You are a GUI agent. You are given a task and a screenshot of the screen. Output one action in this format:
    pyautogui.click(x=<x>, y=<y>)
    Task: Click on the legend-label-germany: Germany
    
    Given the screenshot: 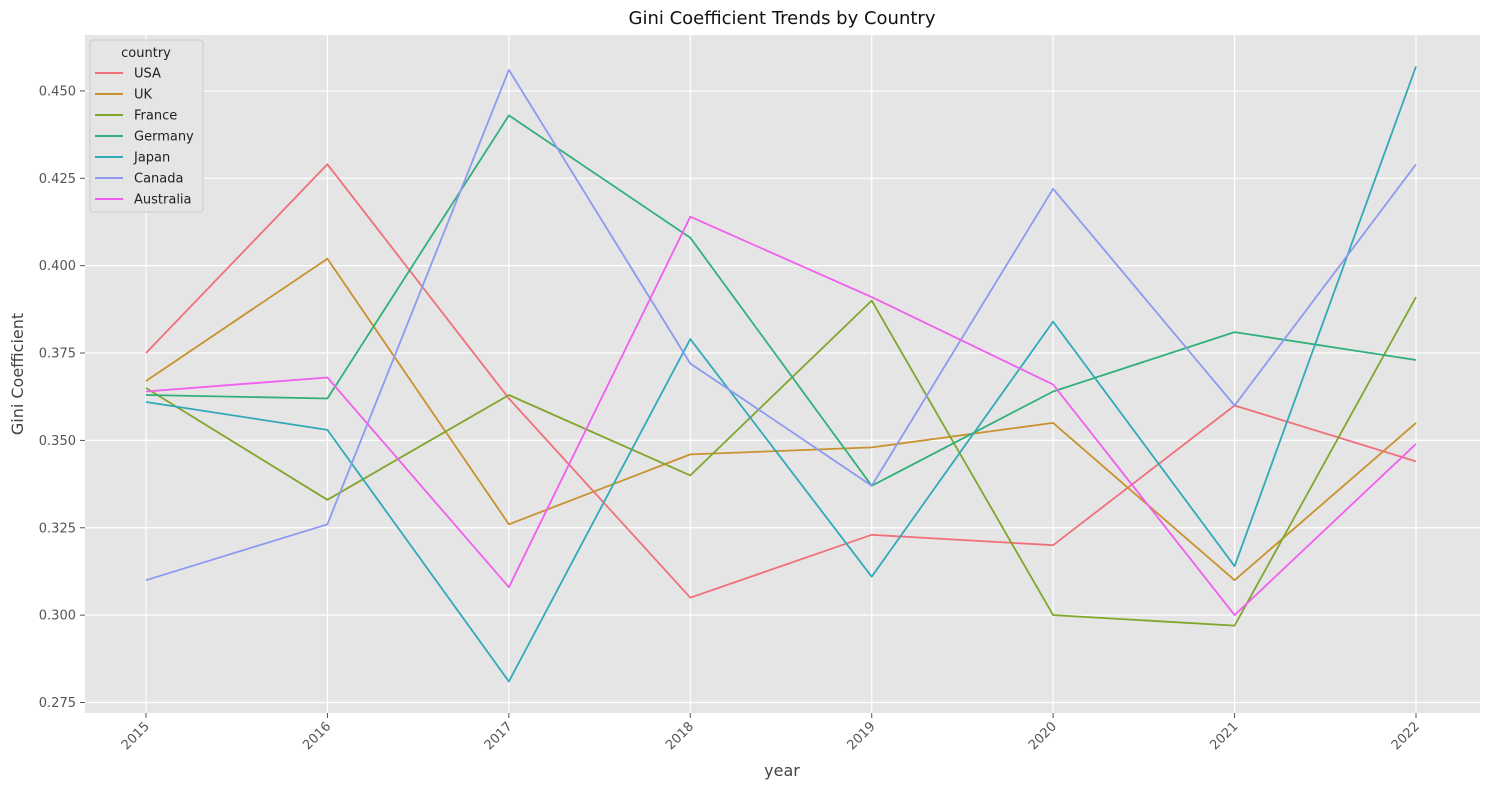 What is the action you would take?
    pyautogui.click(x=164, y=137)
    